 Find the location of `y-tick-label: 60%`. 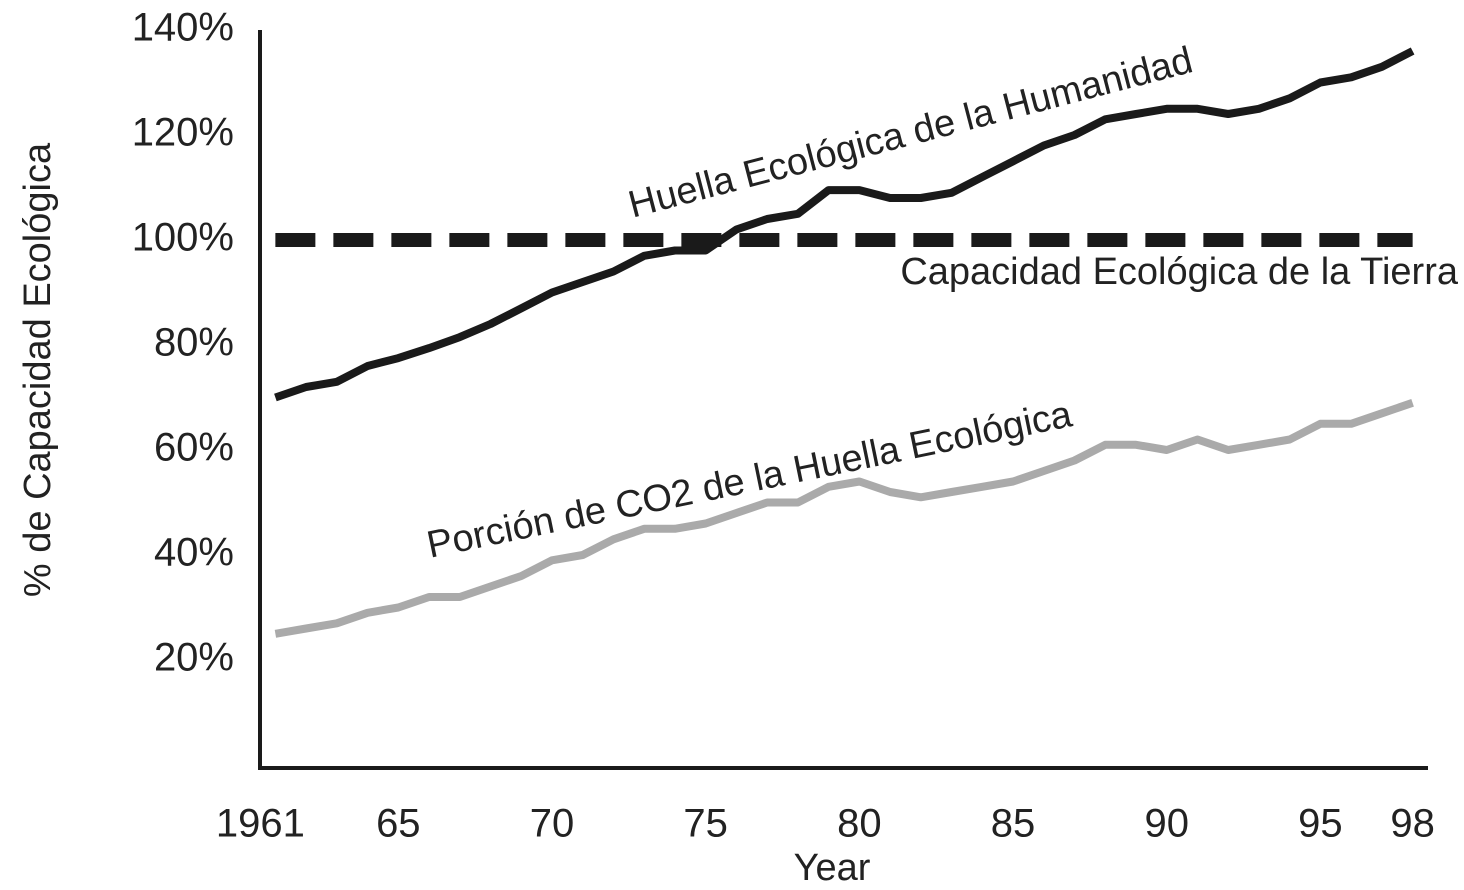

y-tick-label: 60% is located at coordinates (194, 448).